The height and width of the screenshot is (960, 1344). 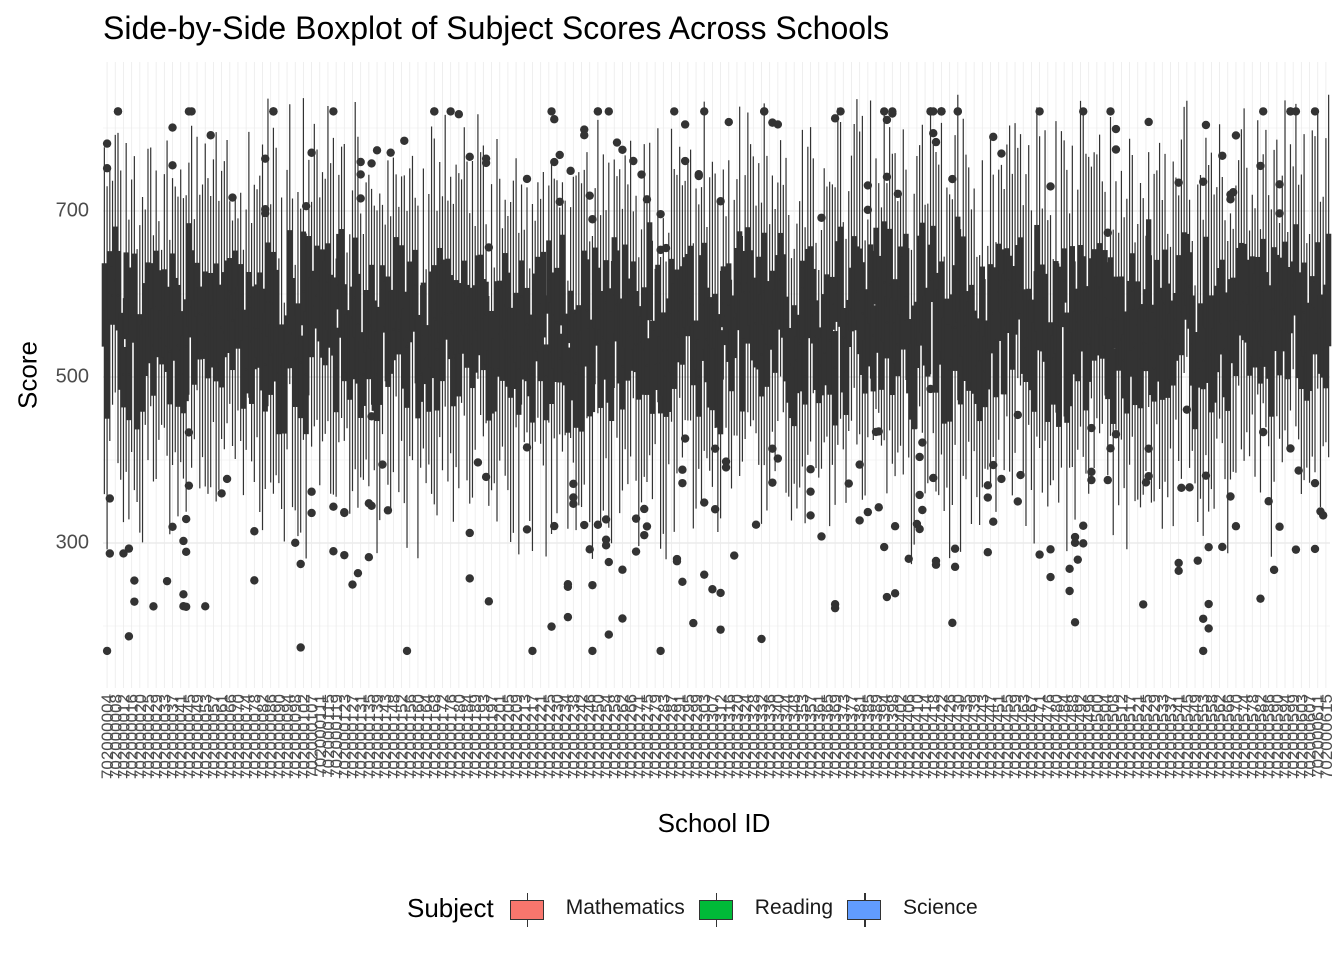 What do you see at coordinates (516, 736) in the screenshot?
I see `x-tick-label: 702000209` at bounding box center [516, 736].